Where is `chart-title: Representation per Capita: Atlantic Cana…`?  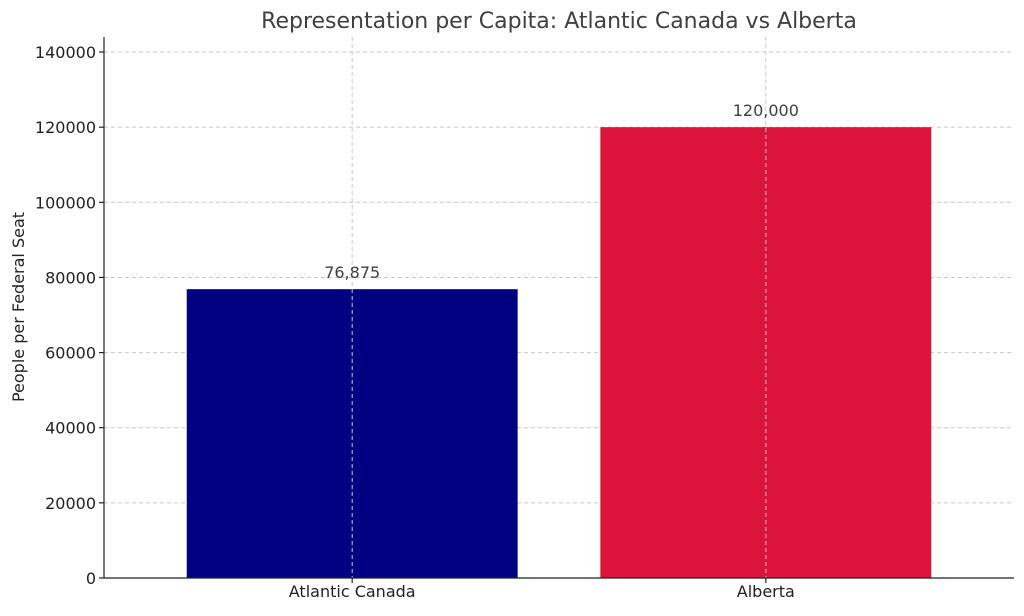
chart-title: Representation per Capita: Atlantic Cana… is located at coordinates (559, 21).